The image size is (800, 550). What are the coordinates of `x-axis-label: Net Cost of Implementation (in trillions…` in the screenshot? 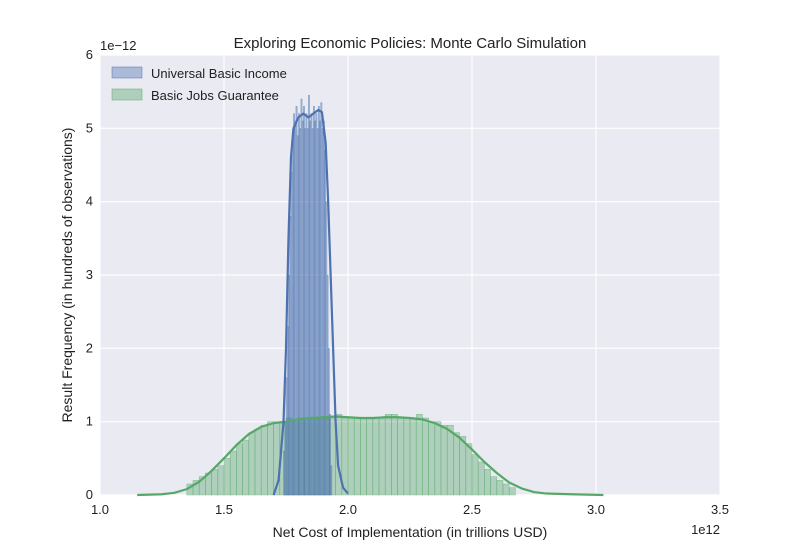 It's located at (410, 532).